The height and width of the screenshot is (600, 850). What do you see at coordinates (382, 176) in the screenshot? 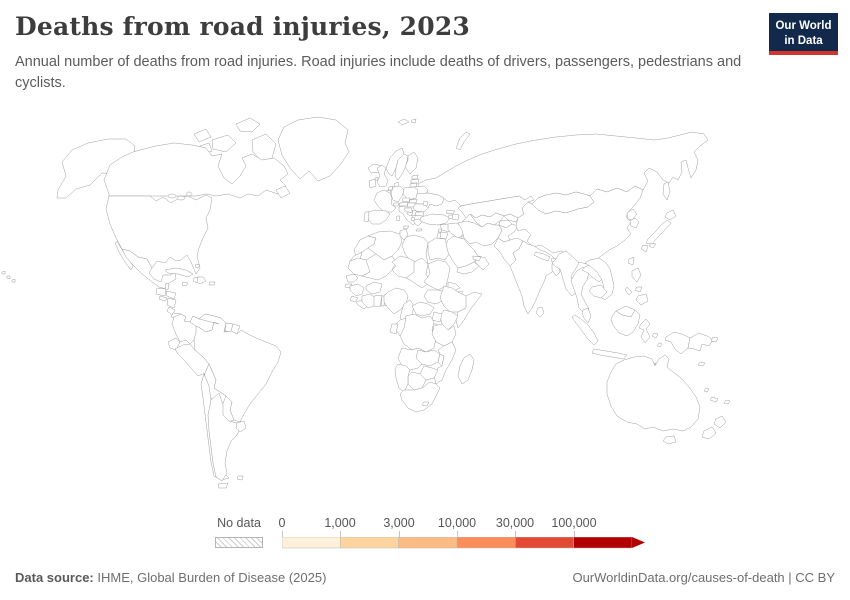
I see `country-united-kingdom` at bounding box center [382, 176].